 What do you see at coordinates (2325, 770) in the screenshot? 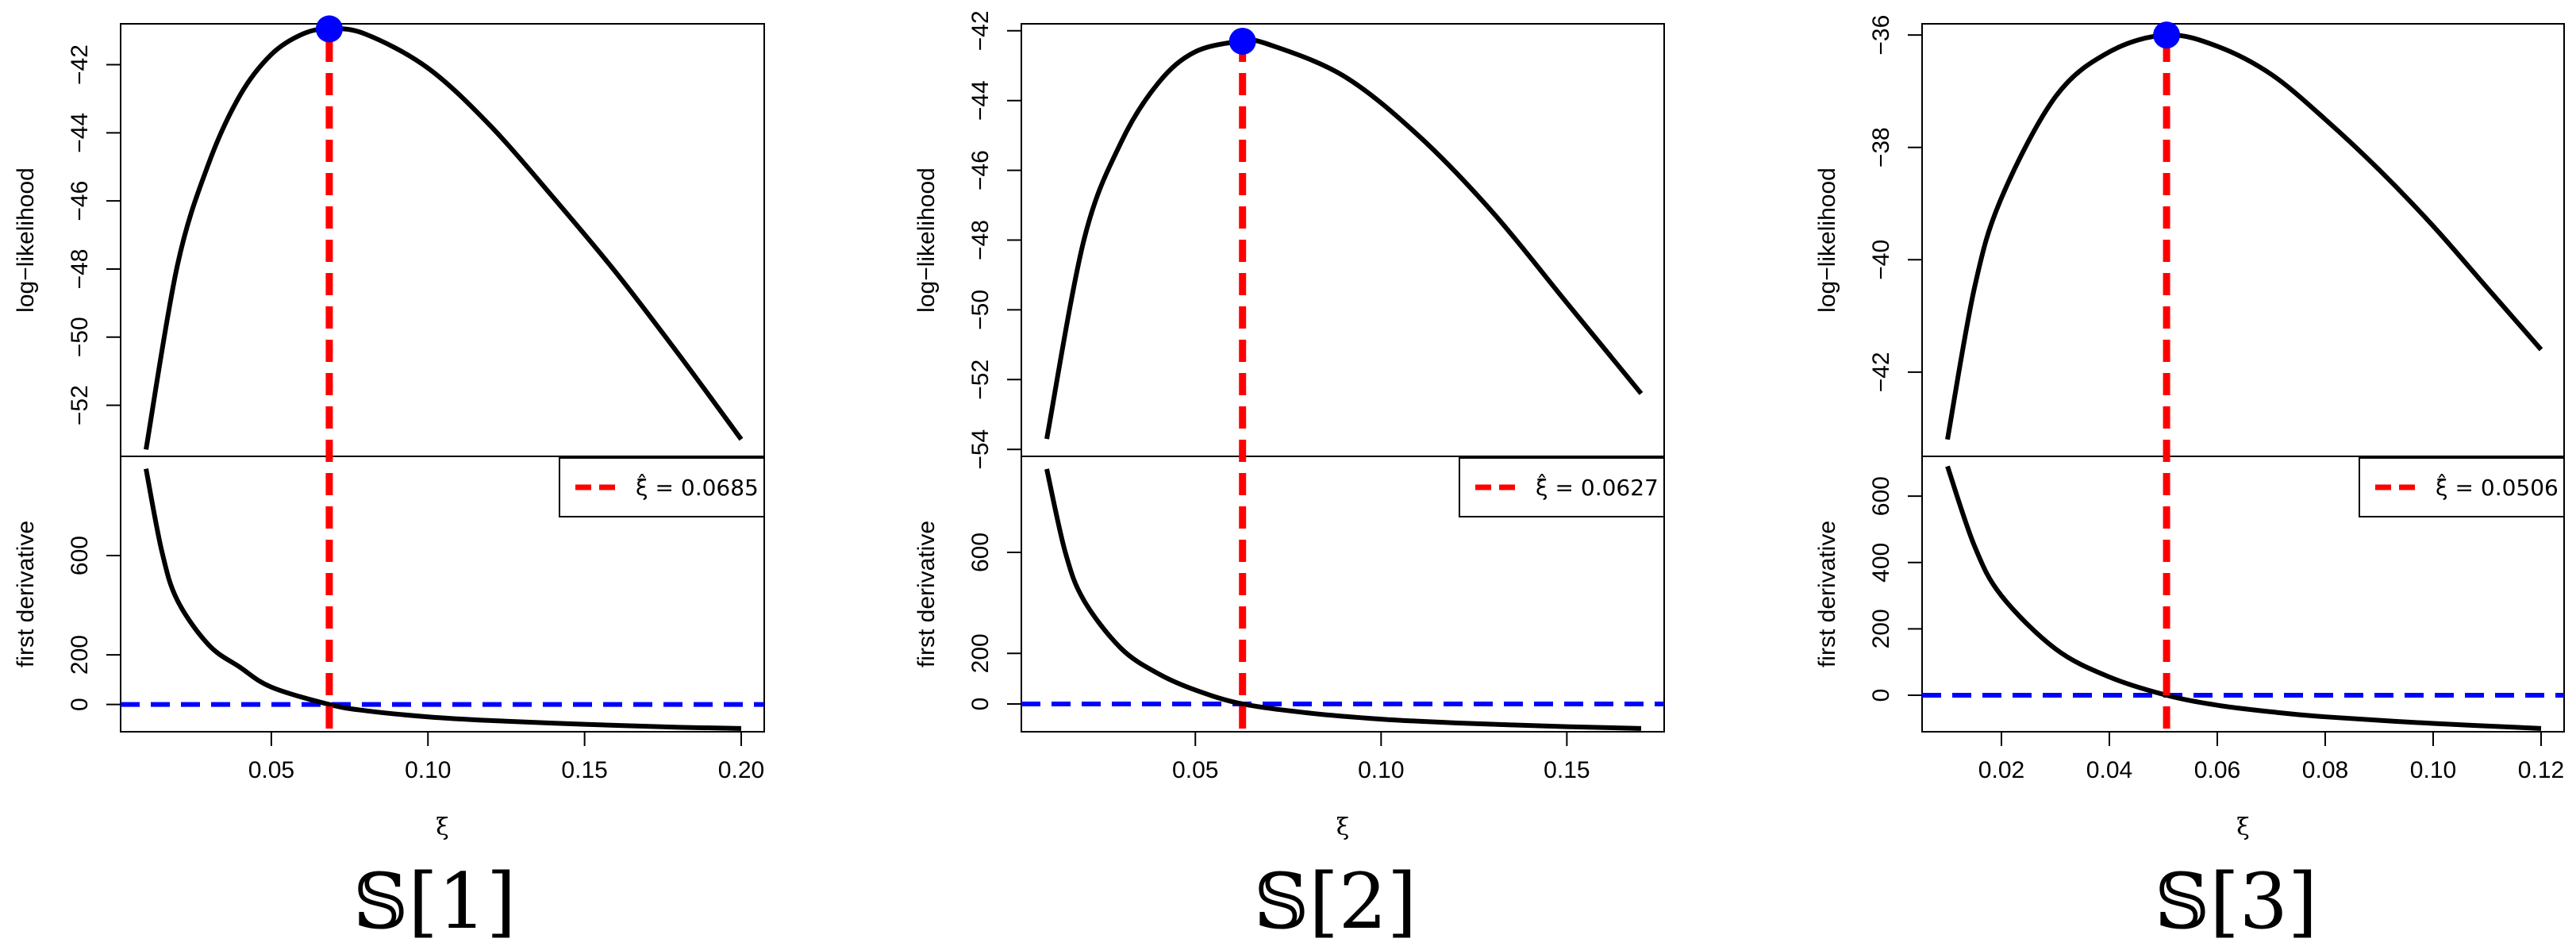
I see `x-tick-label: 0.08` at bounding box center [2325, 770].